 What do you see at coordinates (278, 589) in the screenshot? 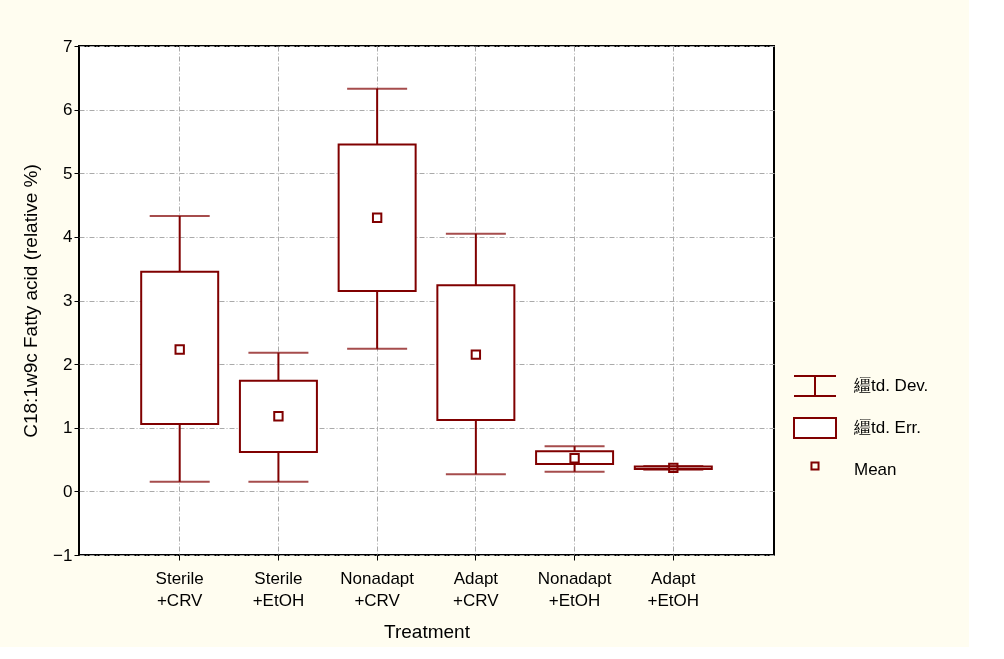
I see `x-tick-label: Sterile +EtOH` at bounding box center [278, 589].